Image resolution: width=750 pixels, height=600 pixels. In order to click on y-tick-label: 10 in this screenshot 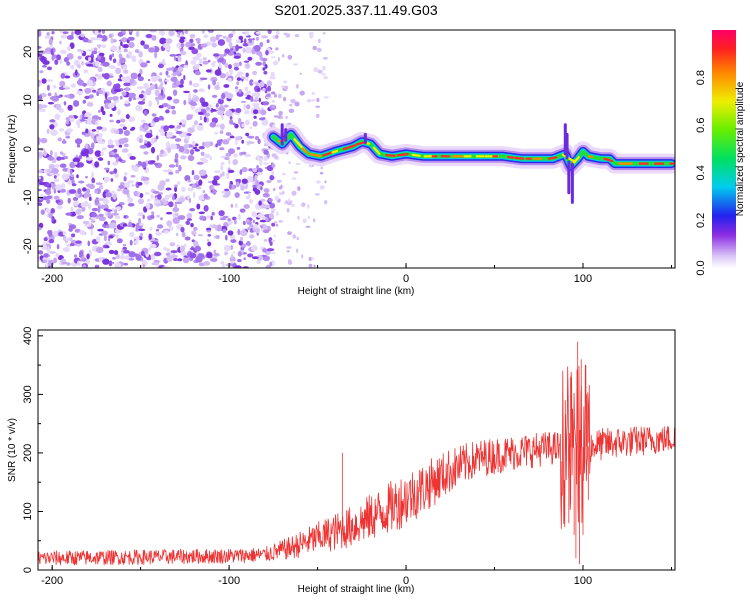, I will do `click(28, 100)`.